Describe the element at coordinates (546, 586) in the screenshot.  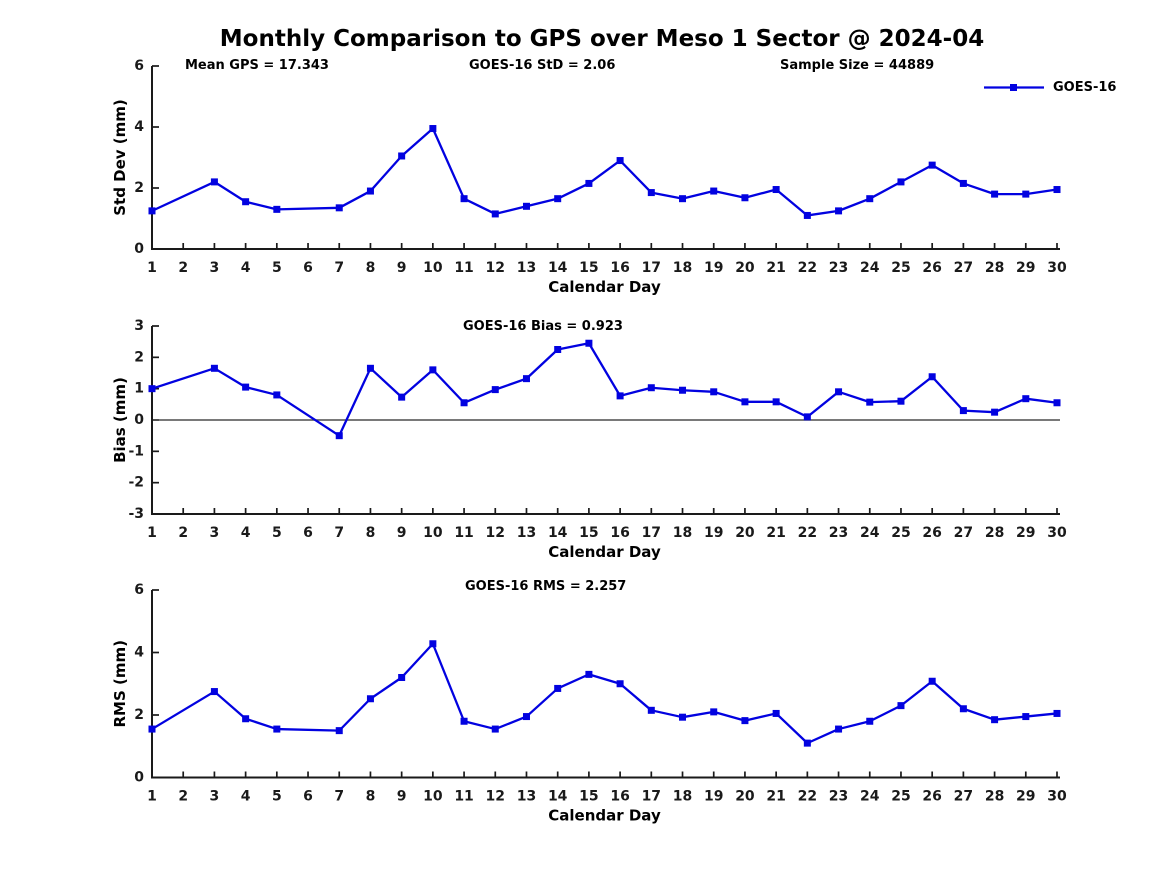
I see `annotation-goes16-rms: GOES-16 RMS = 2.257` at that location.